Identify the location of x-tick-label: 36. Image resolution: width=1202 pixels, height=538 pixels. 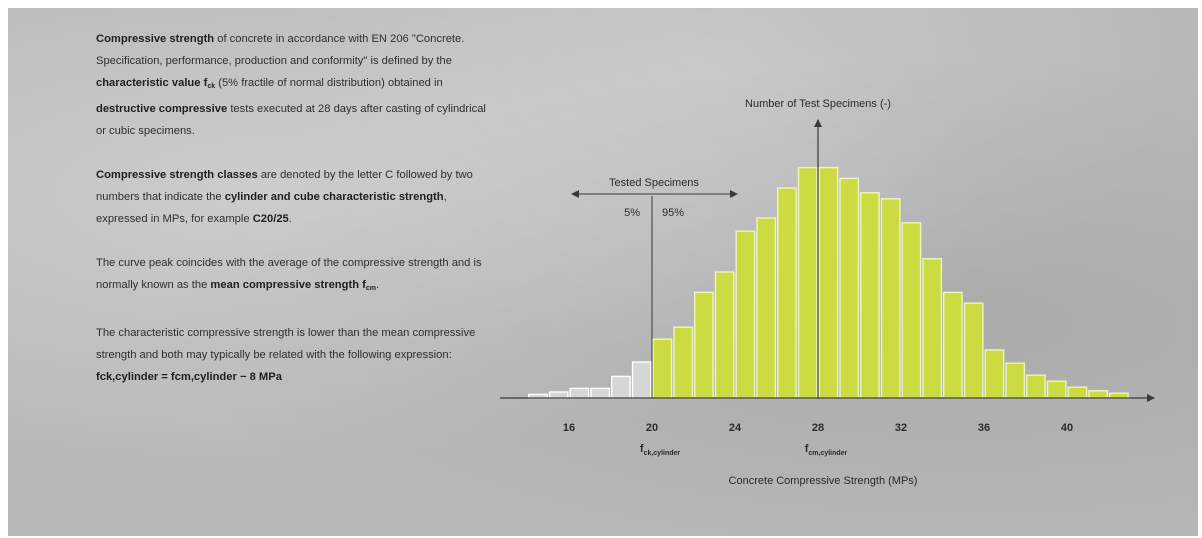
(984, 428).